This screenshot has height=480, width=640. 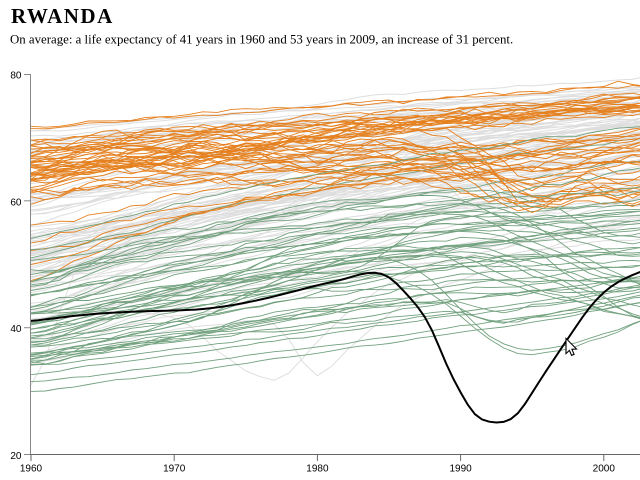 I want to click on svg-text: 1960, so click(x=31, y=469).